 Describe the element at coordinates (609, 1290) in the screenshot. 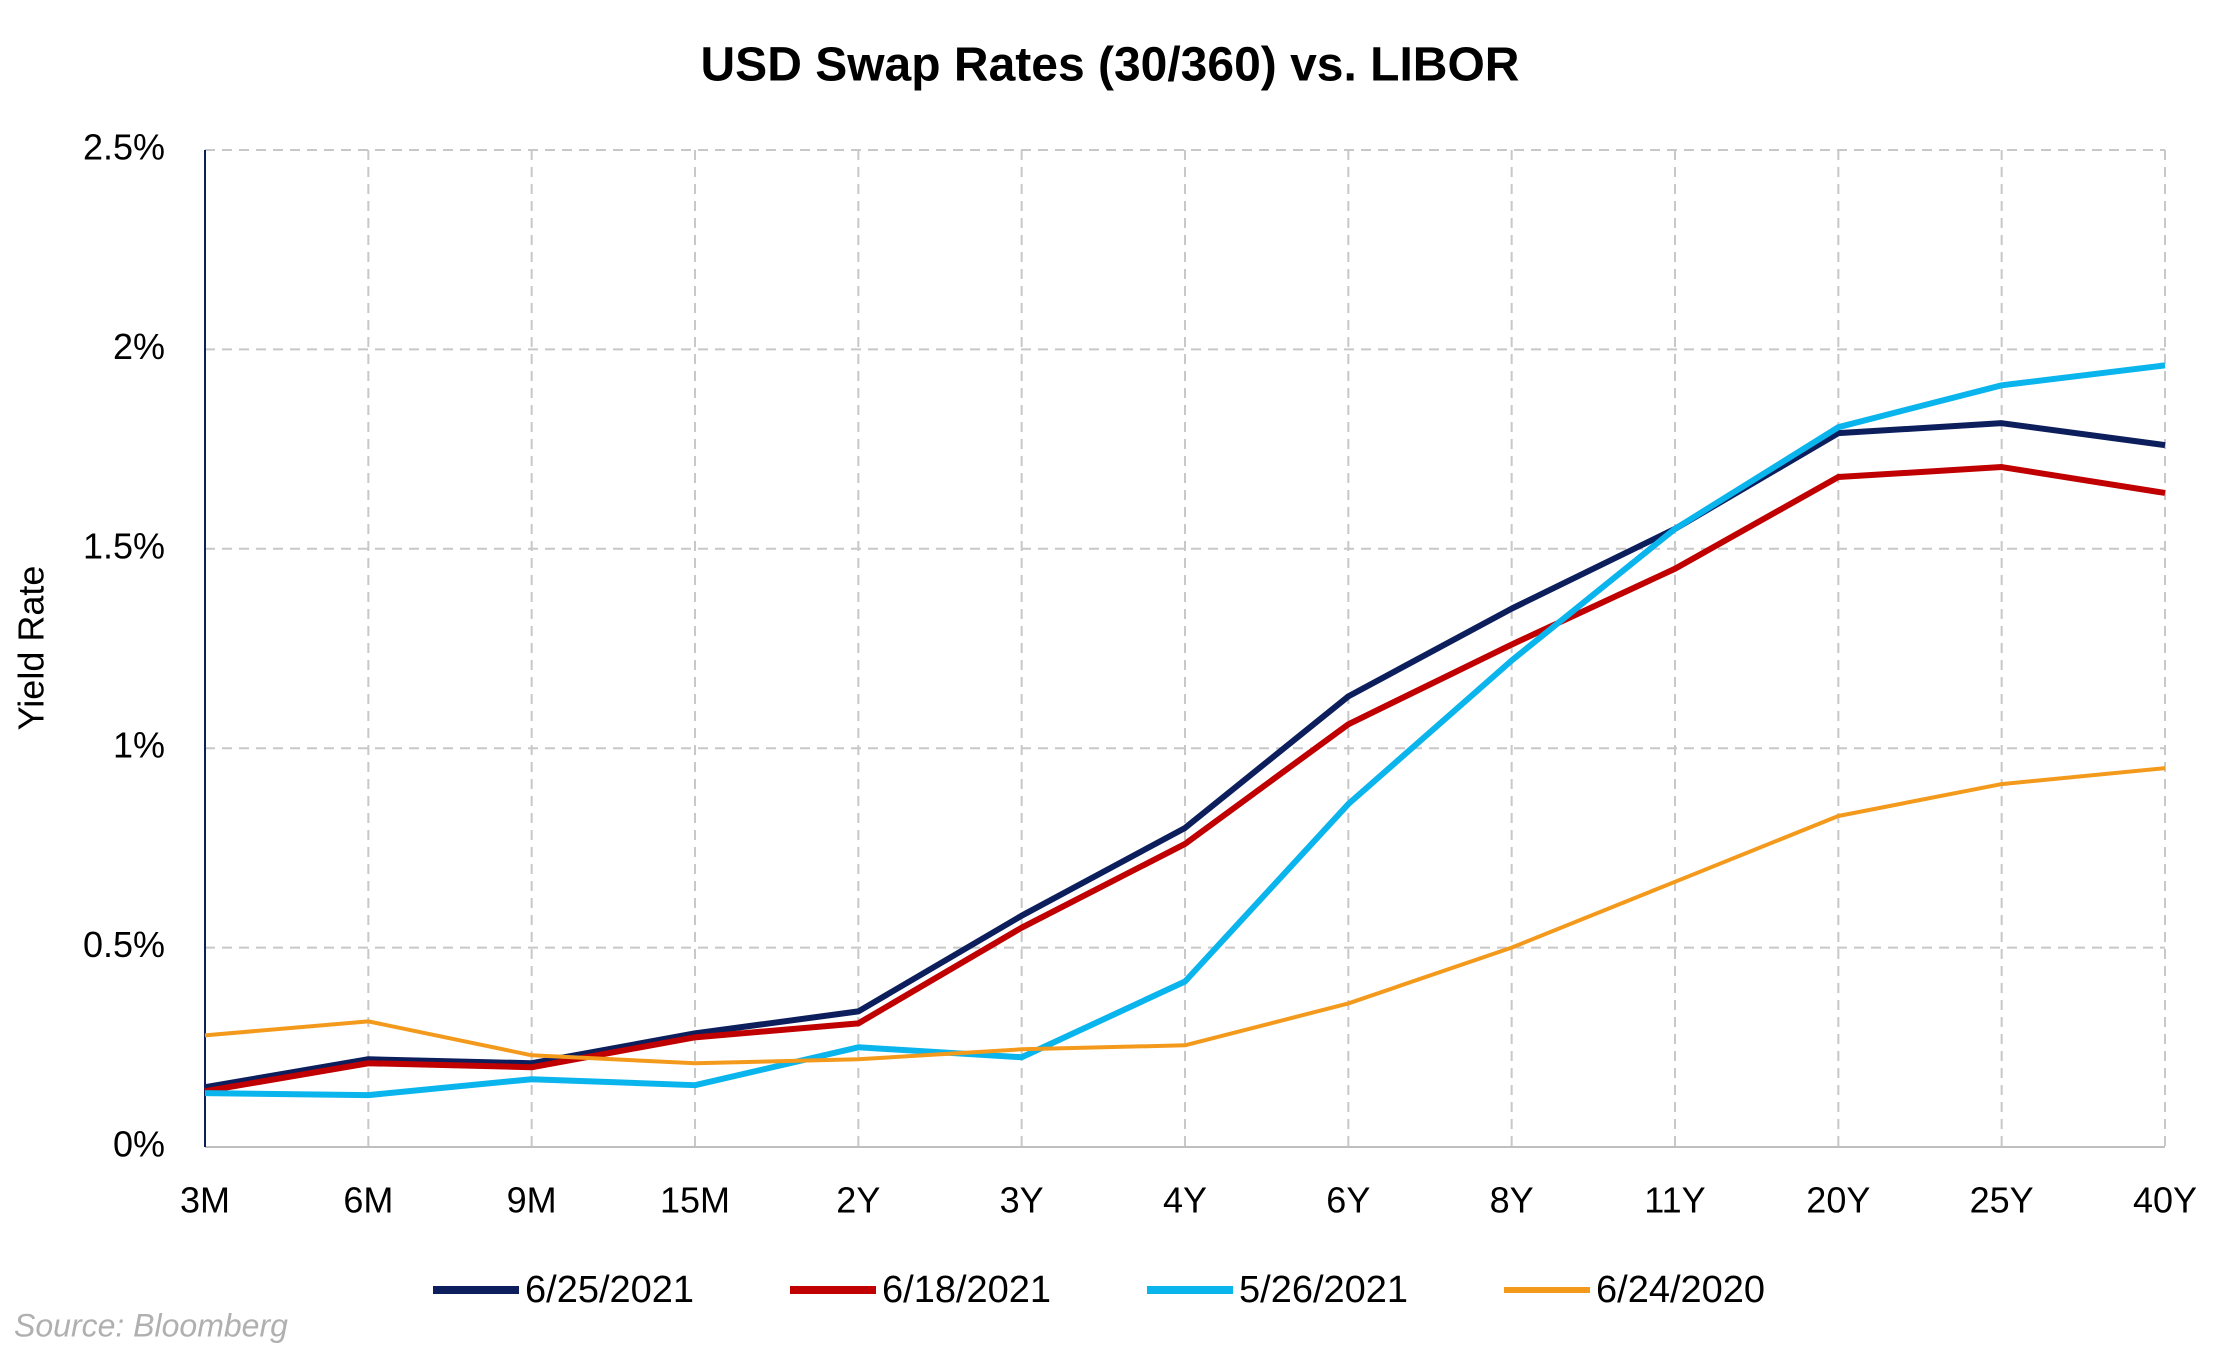

I see `legend-label: 6/25/2021` at that location.